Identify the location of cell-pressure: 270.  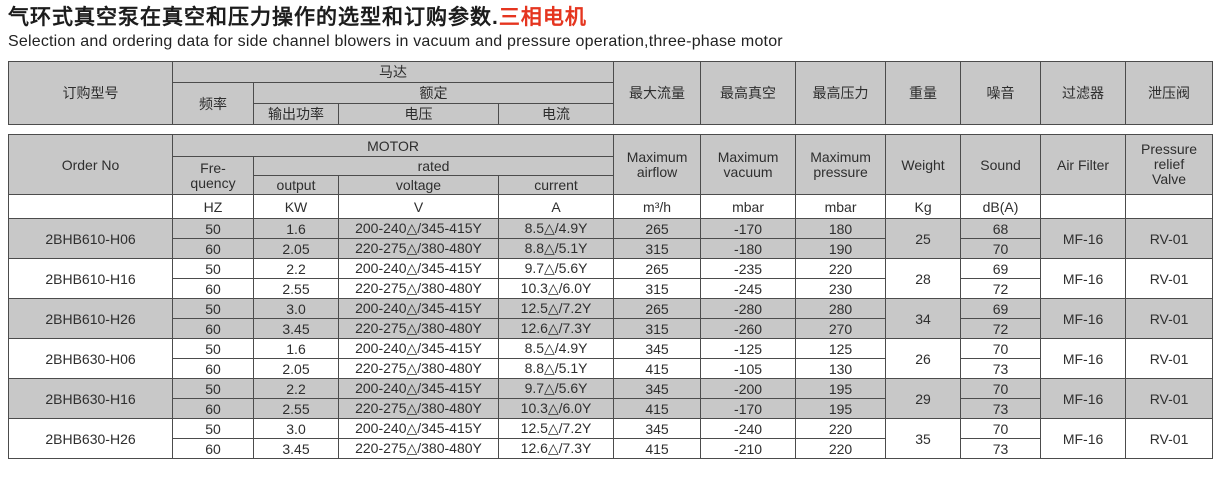
(841, 328).